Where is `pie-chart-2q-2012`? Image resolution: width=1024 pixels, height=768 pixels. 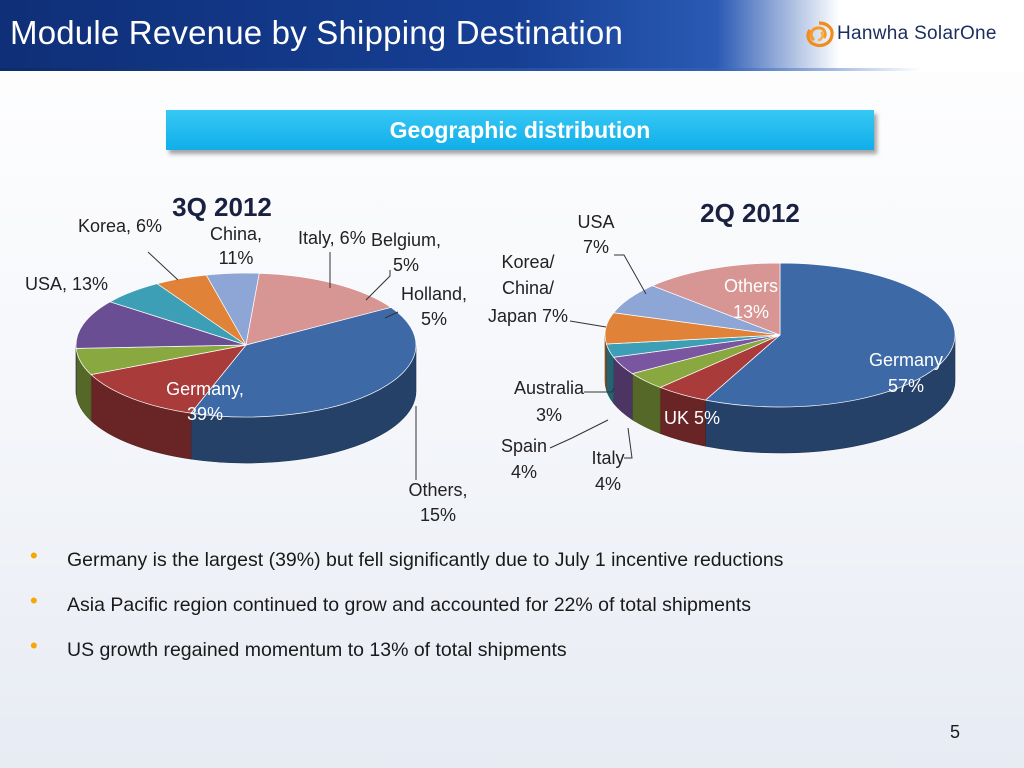 pie-chart-2q-2012 is located at coordinates (780, 358).